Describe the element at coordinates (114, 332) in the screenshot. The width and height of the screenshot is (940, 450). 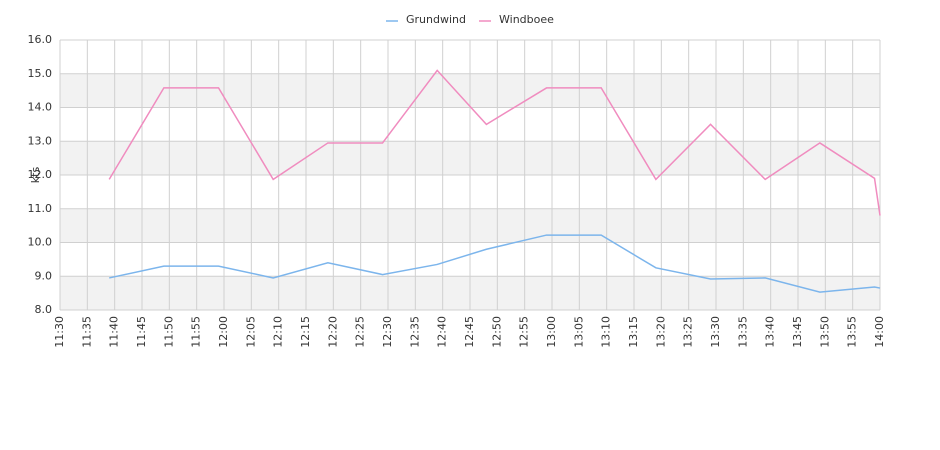
I see `x-tick-label: 11:40` at that location.